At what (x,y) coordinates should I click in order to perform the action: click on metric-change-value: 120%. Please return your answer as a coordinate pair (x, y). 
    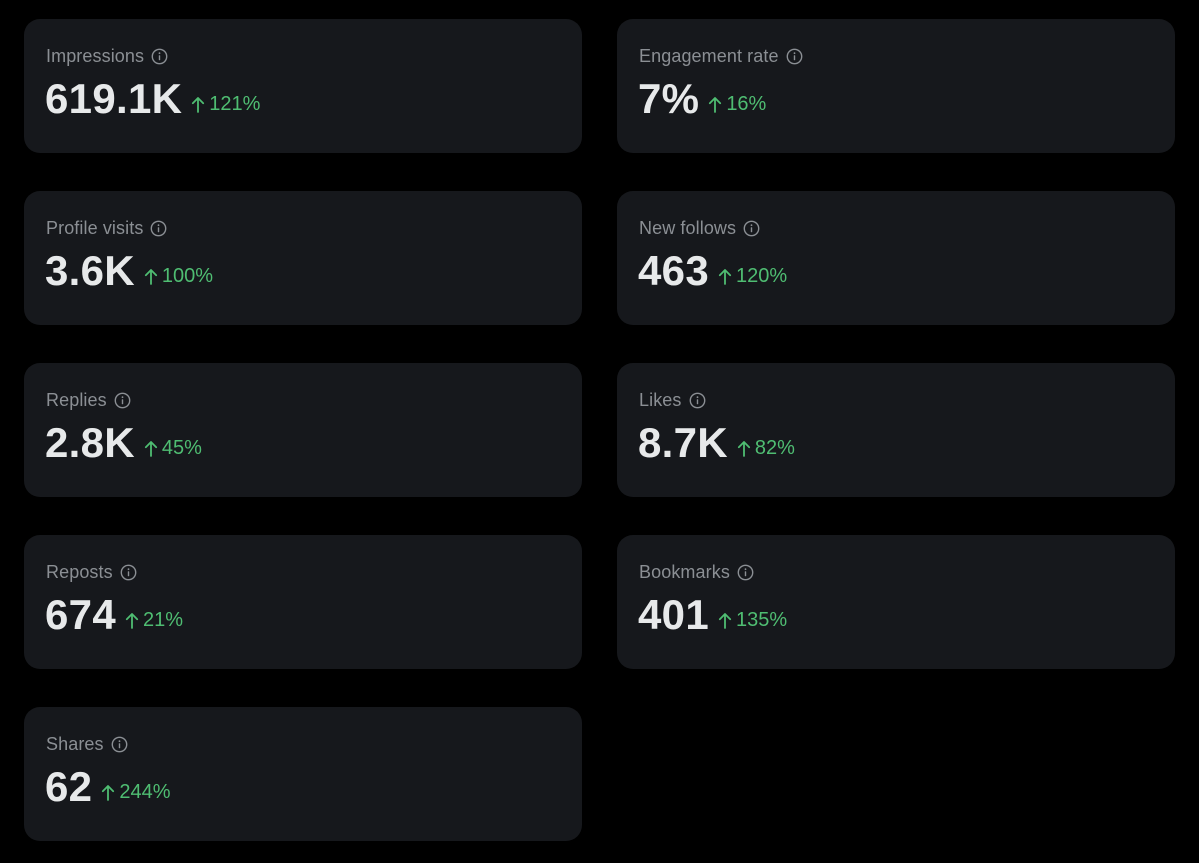
    Looking at the image, I should click on (761, 276).